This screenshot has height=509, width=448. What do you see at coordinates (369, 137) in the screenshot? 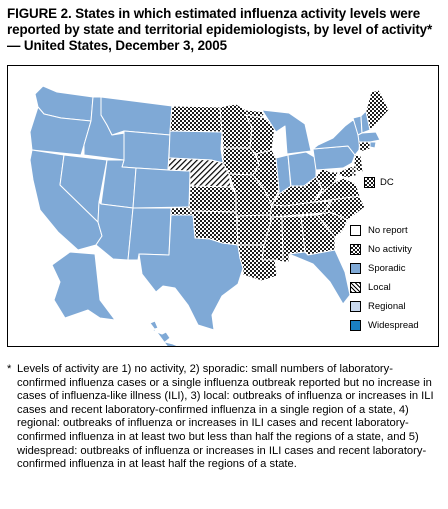
I see `state-ma` at bounding box center [369, 137].